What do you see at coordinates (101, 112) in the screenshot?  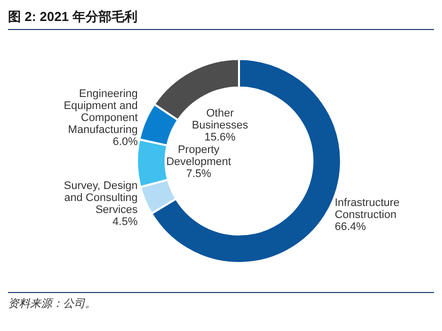 I see `slice-label: Engineering Equipment and Component Manufacturing` at bounding box center [101, 112].